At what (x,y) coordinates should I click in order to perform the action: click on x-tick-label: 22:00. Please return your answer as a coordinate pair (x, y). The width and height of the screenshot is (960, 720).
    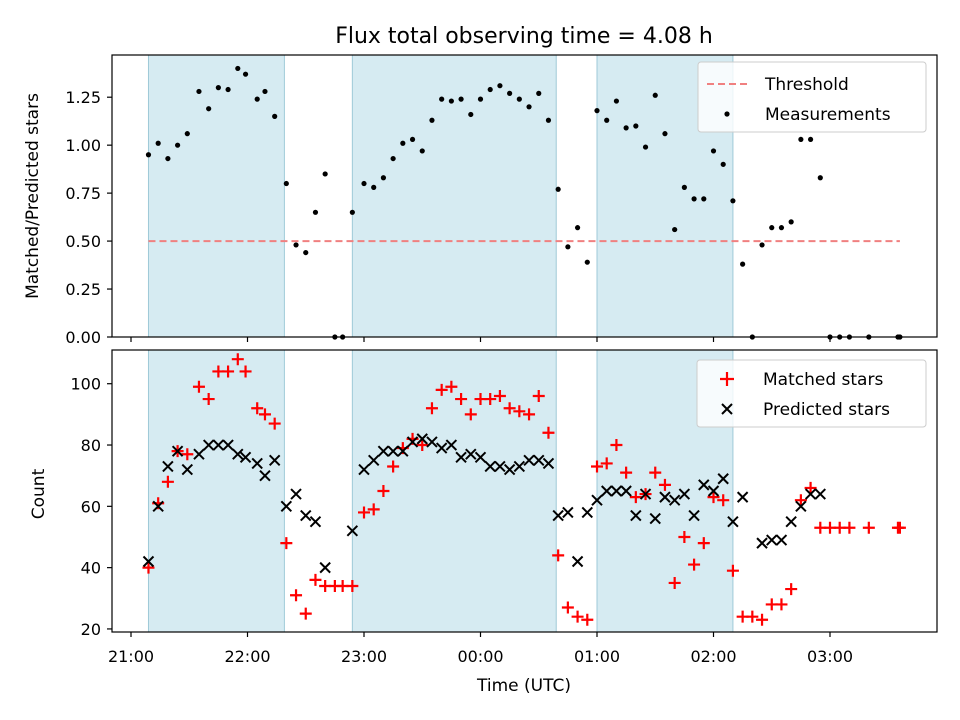
    Looking at the image, I should click on (247, 656).